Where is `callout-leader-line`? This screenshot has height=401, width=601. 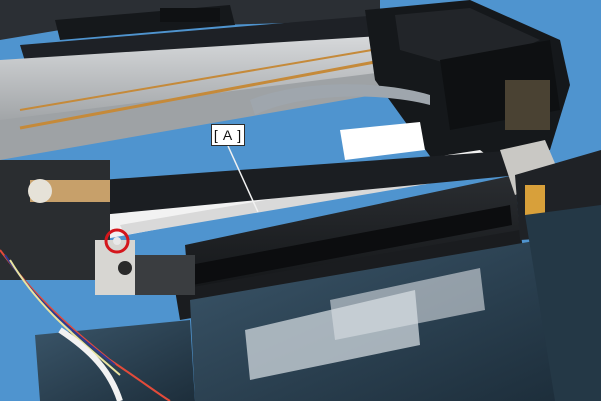
callout-leader-line is located at coordinates (243, 179).